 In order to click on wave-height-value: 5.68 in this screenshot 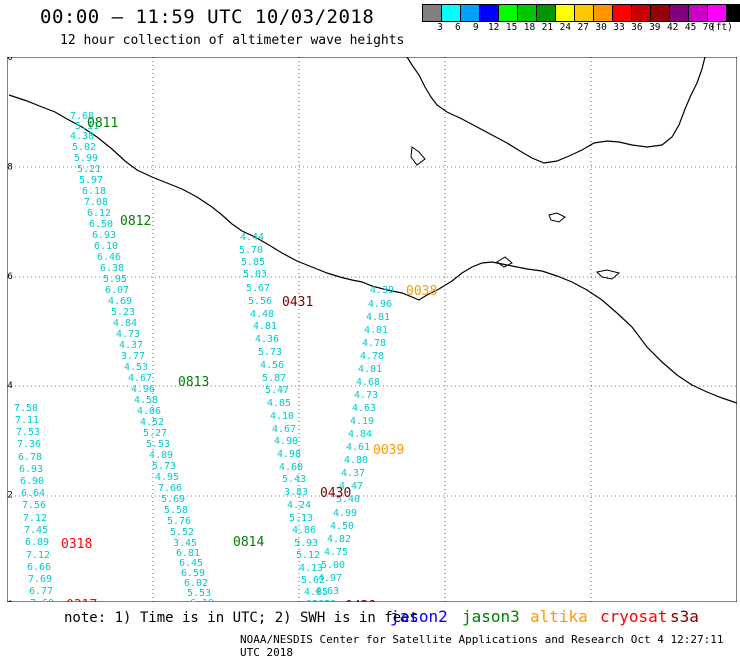, I will do `click(324, 600)`.